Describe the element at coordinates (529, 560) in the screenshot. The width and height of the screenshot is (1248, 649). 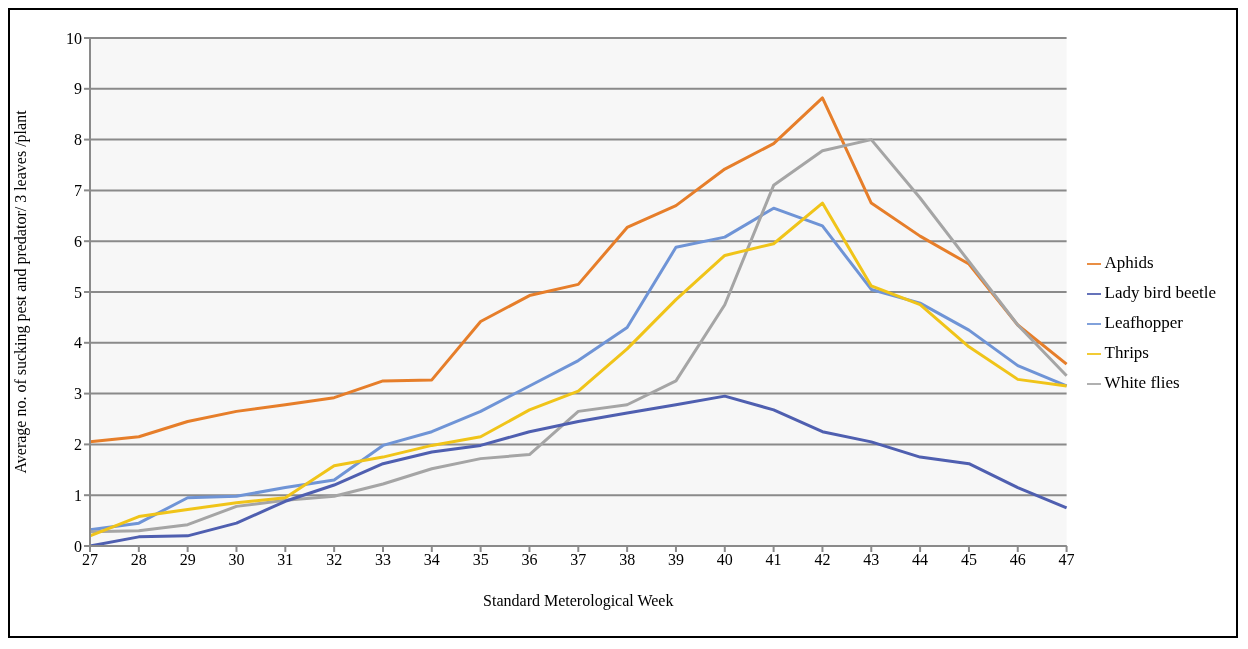
I see `x-tick-label: 36` at that location.